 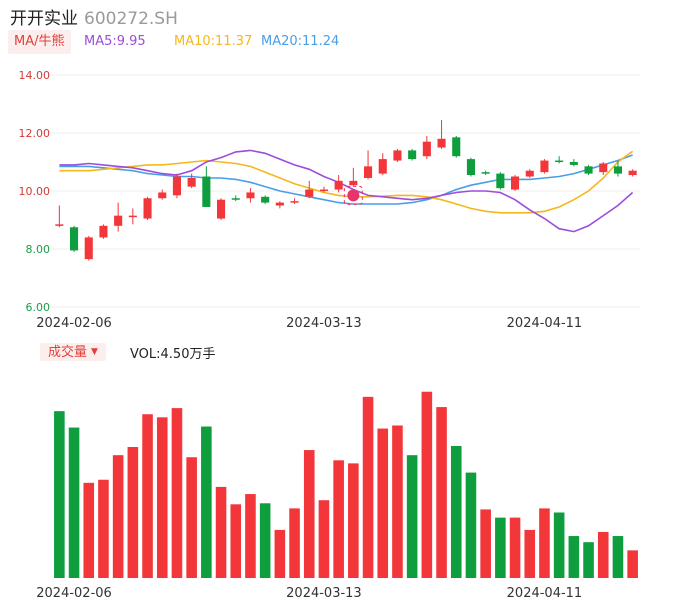 I want to click on ma-toggle-button: MA/牛熊, so click(x=39, y=42).